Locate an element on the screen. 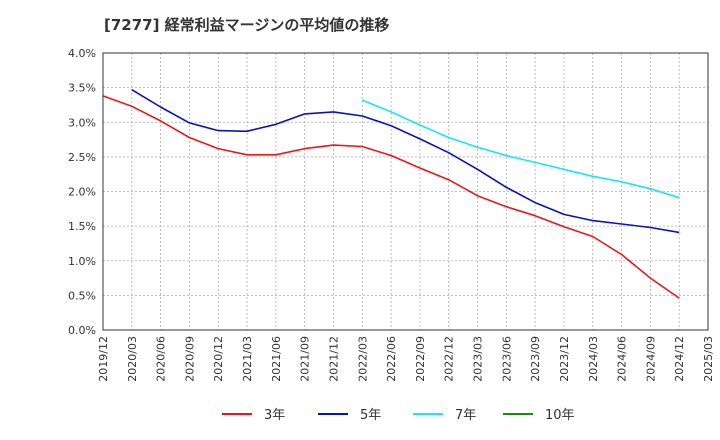  y-tick-label: 3.0% is located at coordinates (82, 122).